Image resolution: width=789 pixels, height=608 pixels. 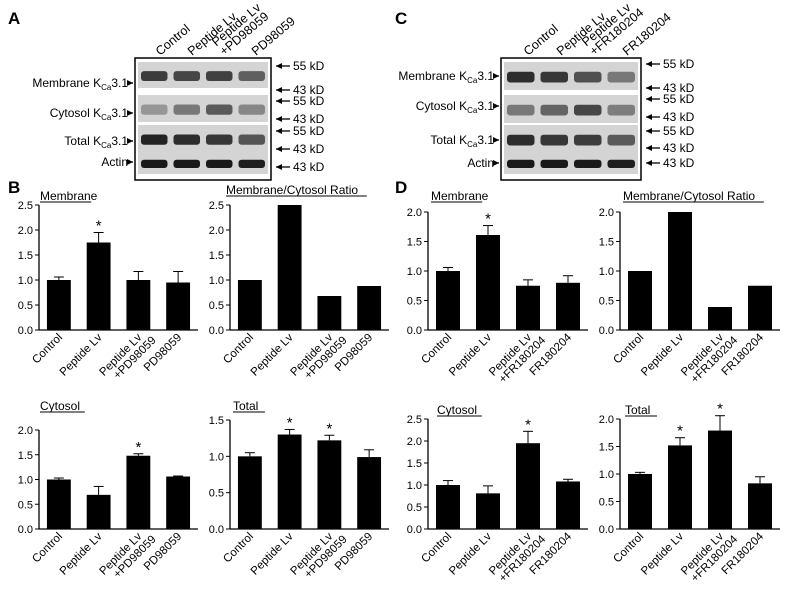 I want to click on blot-row-label: Membrane KCa3.1, so click(x=446, y=77).